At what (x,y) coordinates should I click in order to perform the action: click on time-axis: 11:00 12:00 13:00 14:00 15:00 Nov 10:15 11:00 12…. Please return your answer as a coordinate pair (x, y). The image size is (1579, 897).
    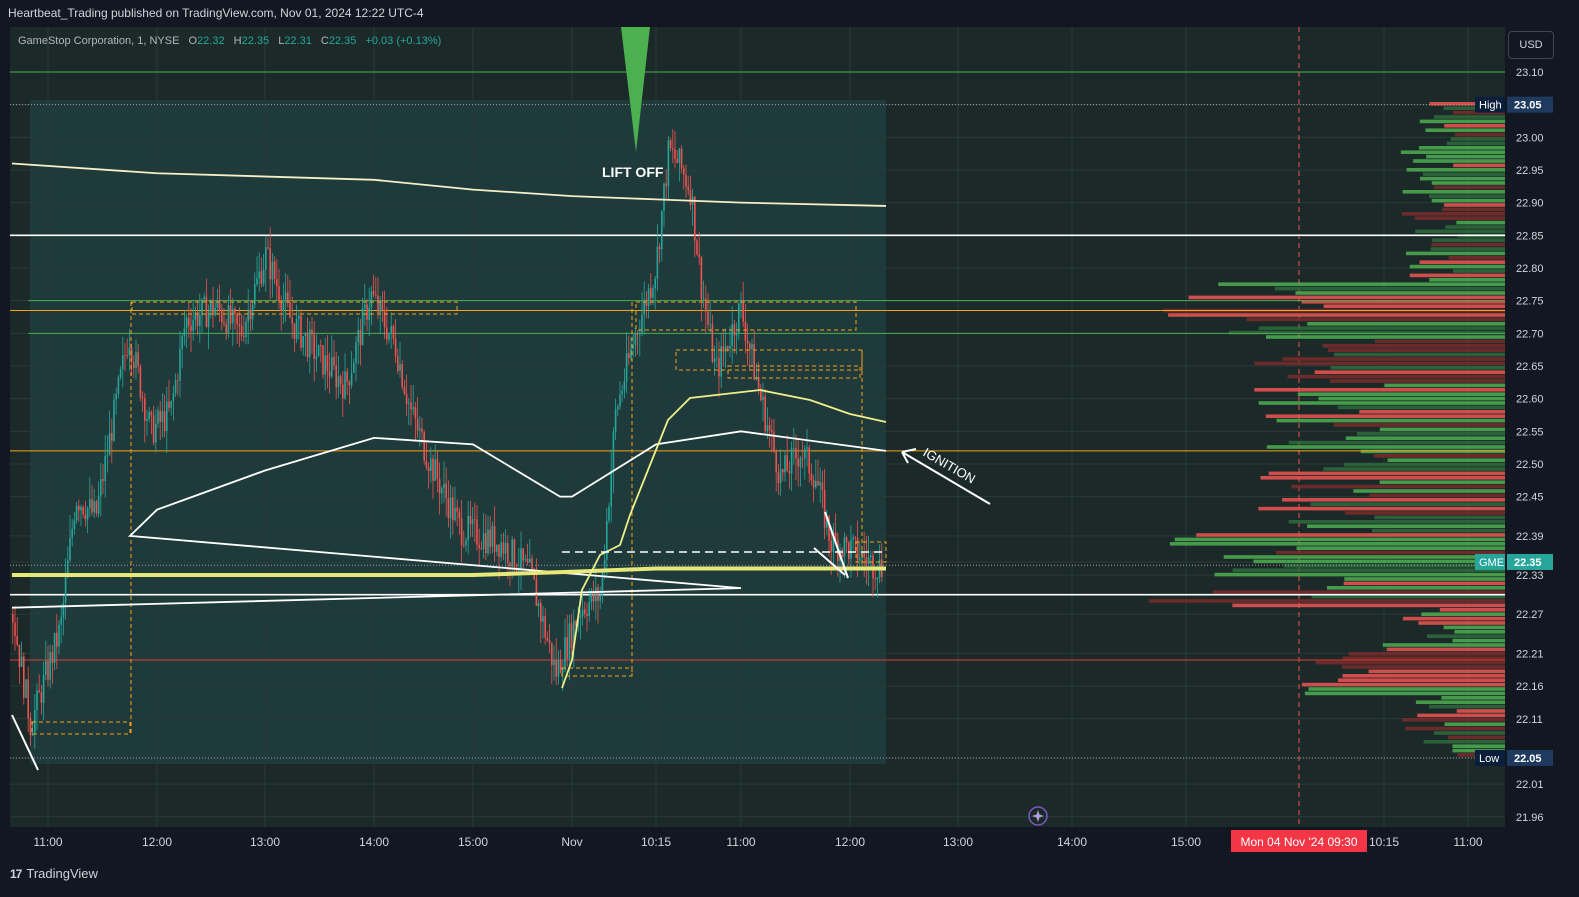
    Looking at the image, I should click on (757, 841).